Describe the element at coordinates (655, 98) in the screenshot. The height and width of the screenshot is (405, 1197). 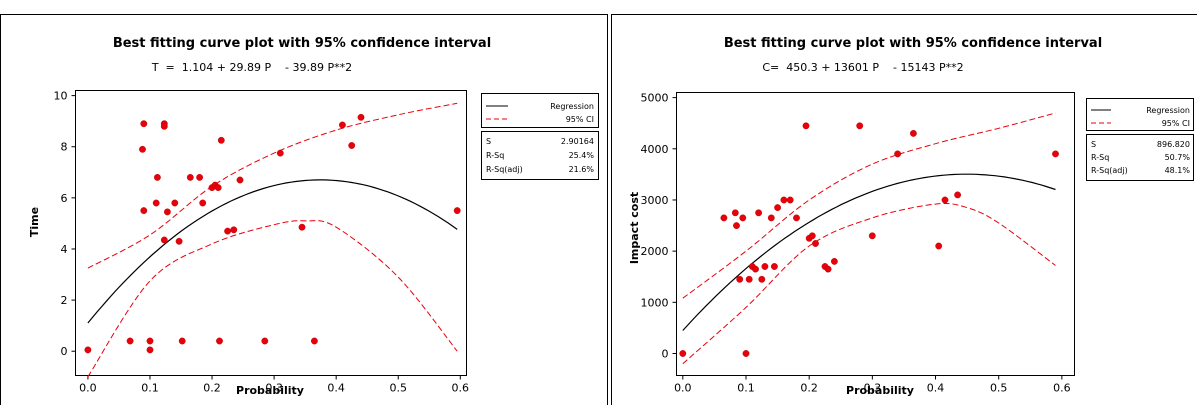
I see `y-tick-label: 5000` at that location.